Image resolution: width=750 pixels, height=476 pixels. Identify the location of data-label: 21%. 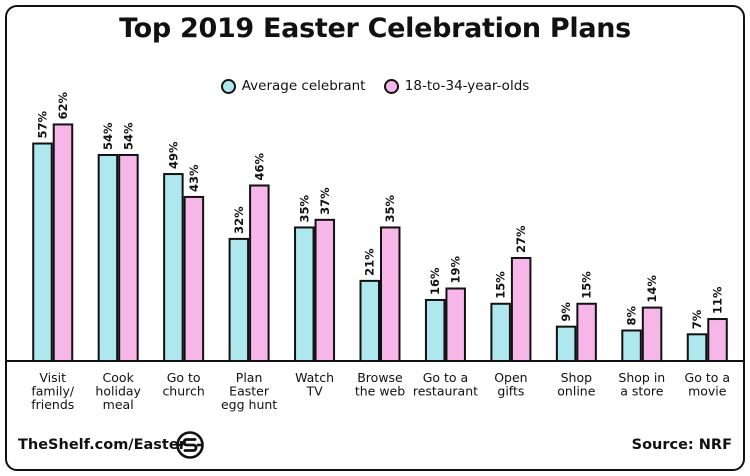
(370, 262).